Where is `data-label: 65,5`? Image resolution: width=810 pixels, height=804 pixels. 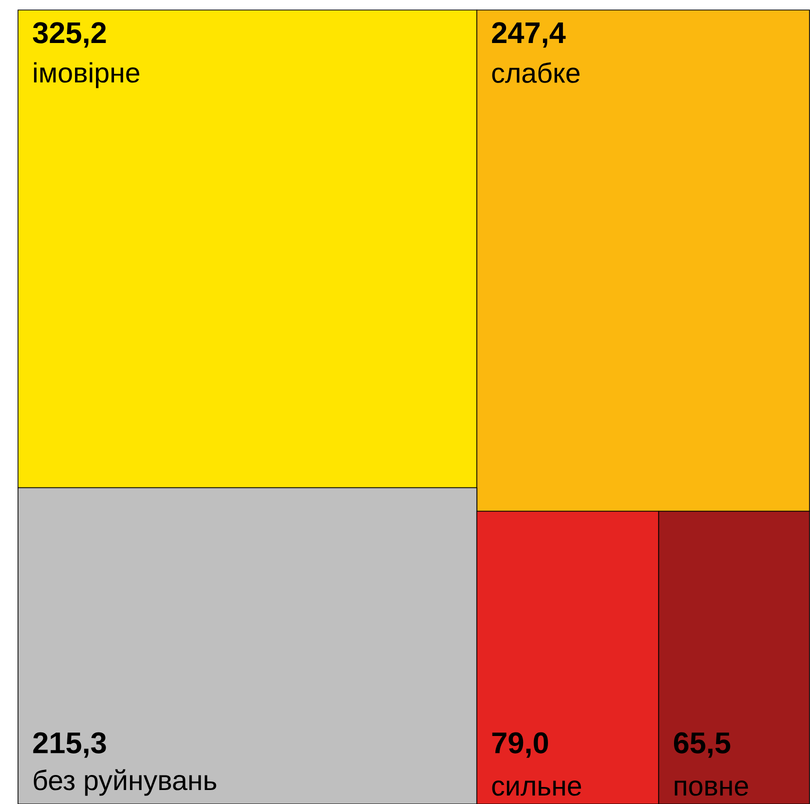
data-label: 65,5 is located at coordinates (702, 745).